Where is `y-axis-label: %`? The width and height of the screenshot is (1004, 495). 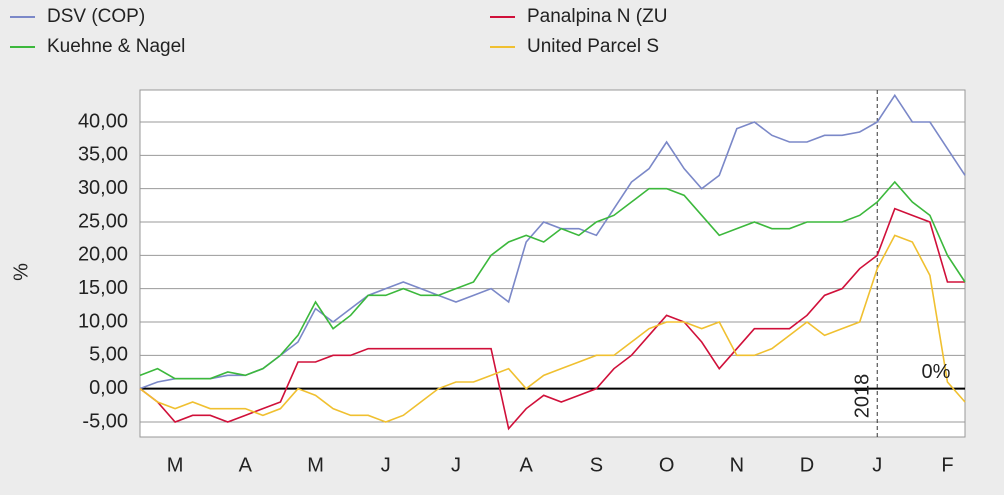
y-axis-label: % is located at coordinates (21, 272).